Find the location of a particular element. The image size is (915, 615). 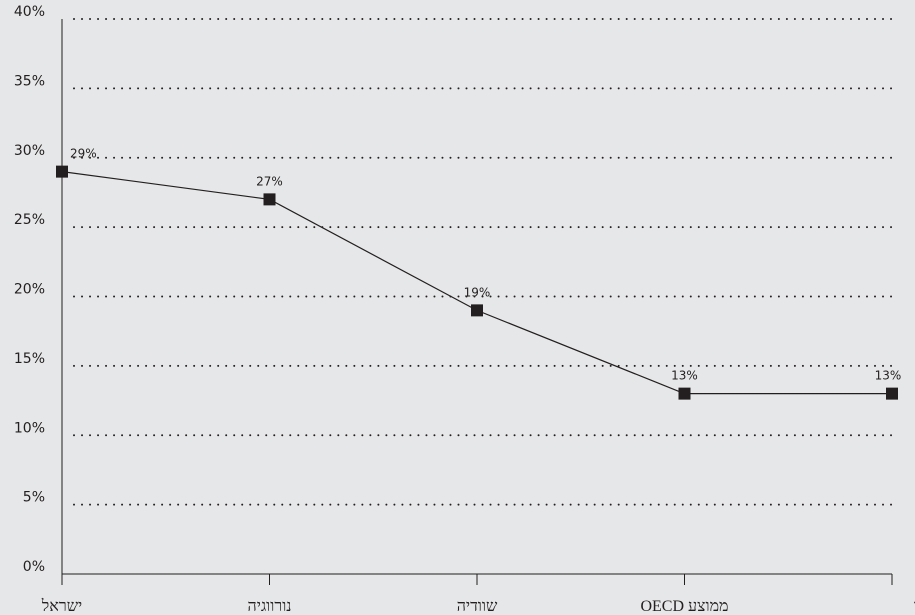

data-label: 29% is located at coordinates (83, 154).